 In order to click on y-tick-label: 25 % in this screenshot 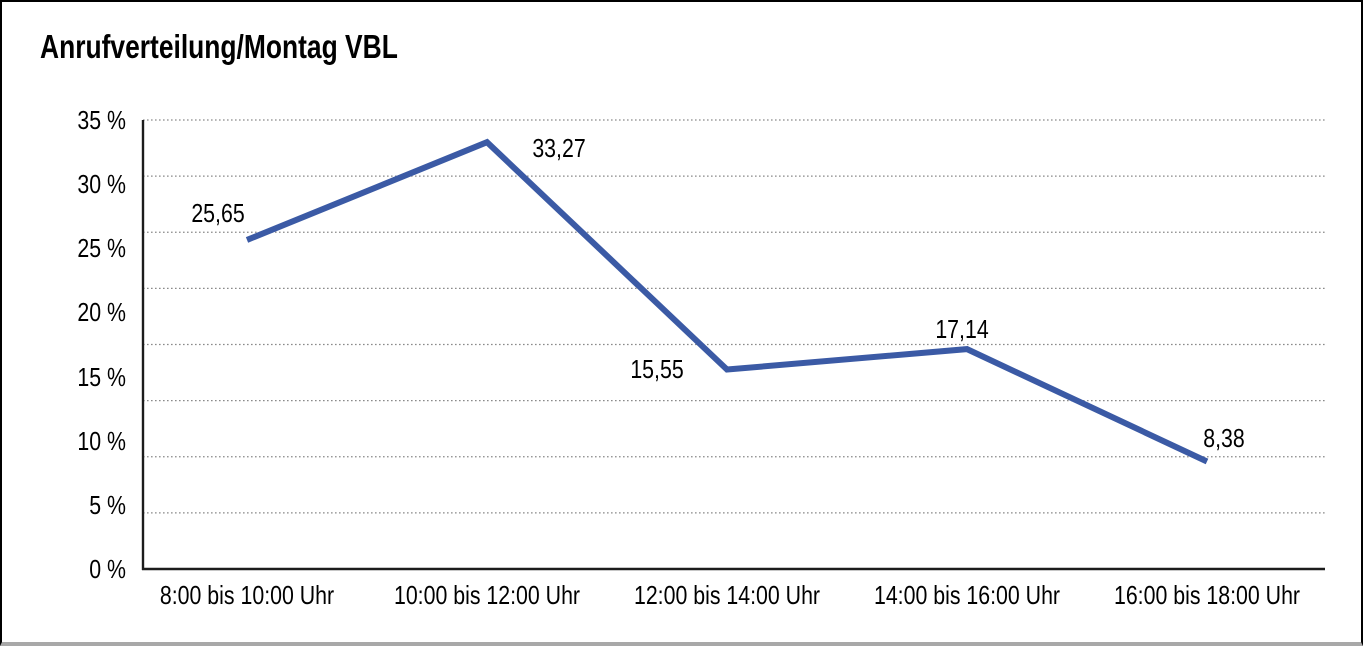, I will do `click(101, 248)`.